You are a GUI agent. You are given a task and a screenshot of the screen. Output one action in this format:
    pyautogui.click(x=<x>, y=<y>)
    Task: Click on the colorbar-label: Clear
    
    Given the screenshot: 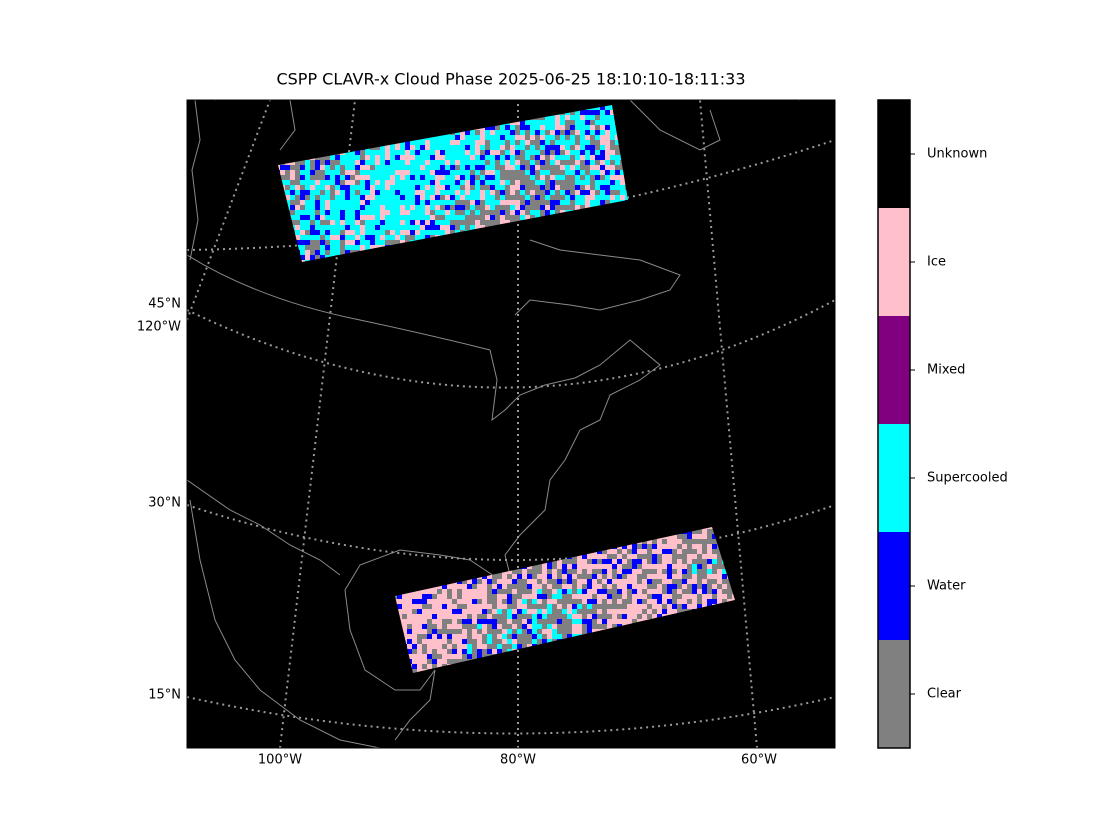 What is the action you would take?
    pyautogui.click(x=944, y=694)
    